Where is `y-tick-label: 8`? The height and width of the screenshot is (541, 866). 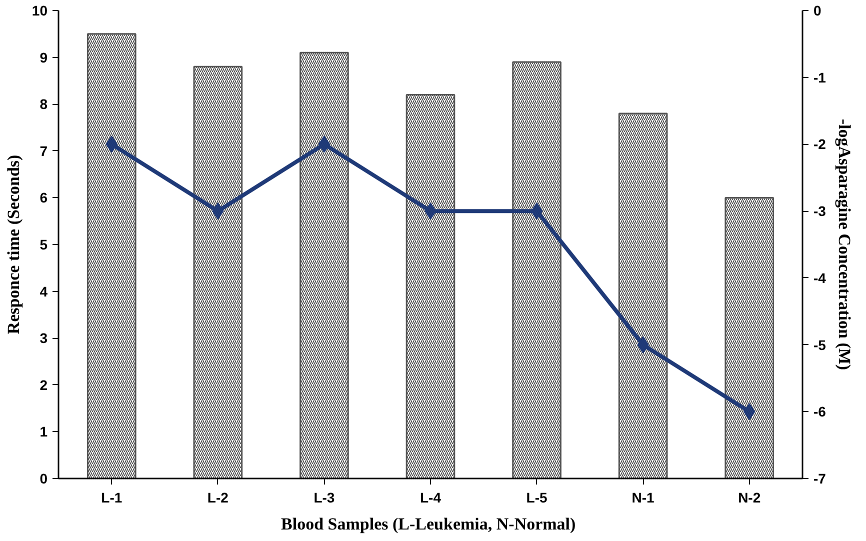 y-tick-label: 8 is located at coordinates (44, 104).